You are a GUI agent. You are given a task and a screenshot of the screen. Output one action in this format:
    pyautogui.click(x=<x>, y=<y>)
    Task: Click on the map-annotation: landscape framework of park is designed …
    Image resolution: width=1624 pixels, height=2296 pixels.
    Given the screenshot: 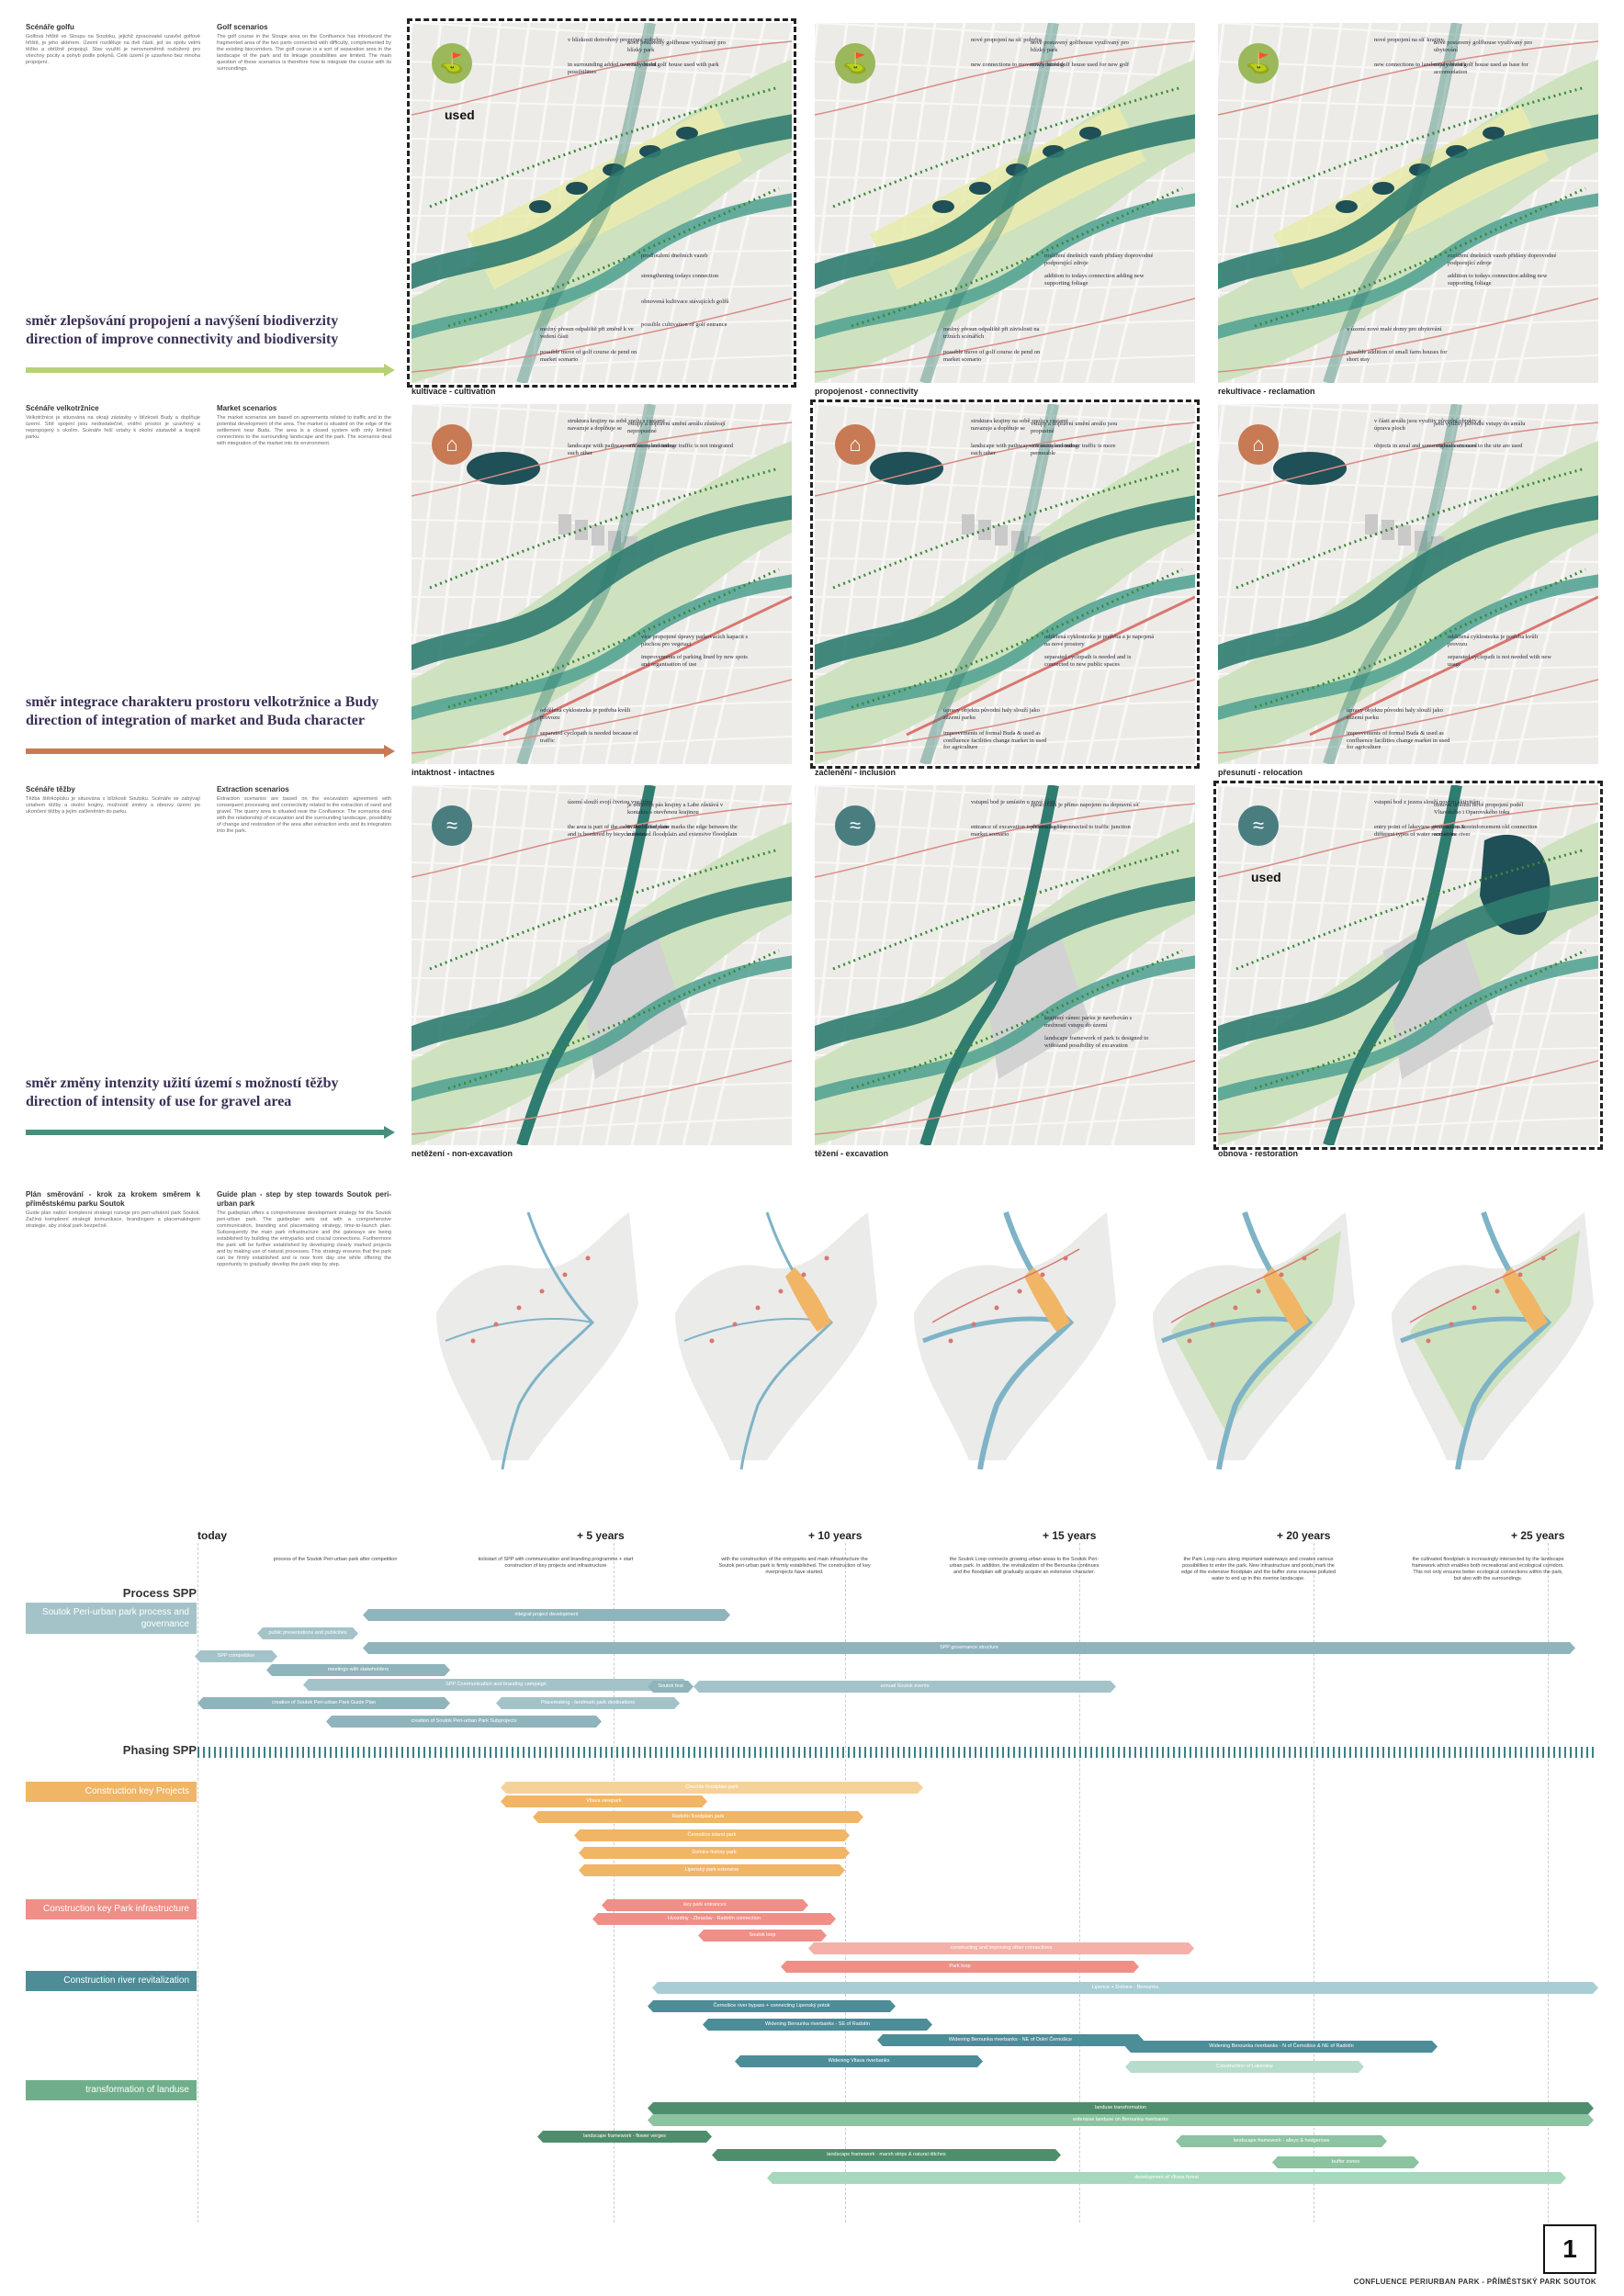 What is the action you would take?
    pyautogui.click(x=1096, y=1042)
    